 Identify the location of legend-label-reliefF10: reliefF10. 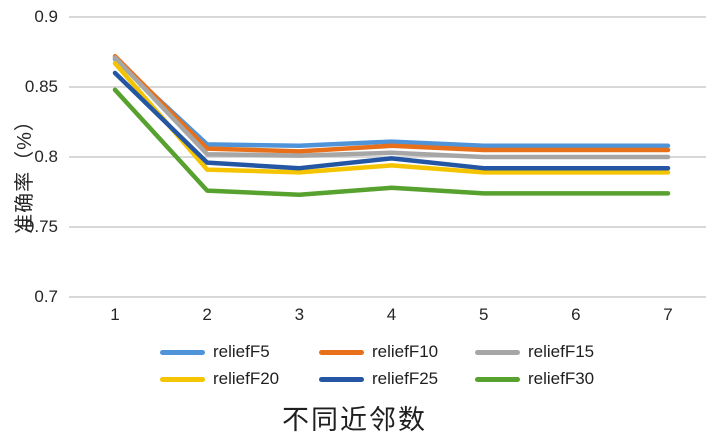
(405, 351).